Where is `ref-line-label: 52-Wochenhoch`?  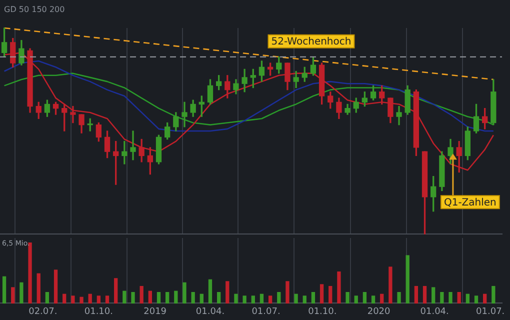
ref-line-label: 52-Wochenhoch is located at coordinates (311, 42).